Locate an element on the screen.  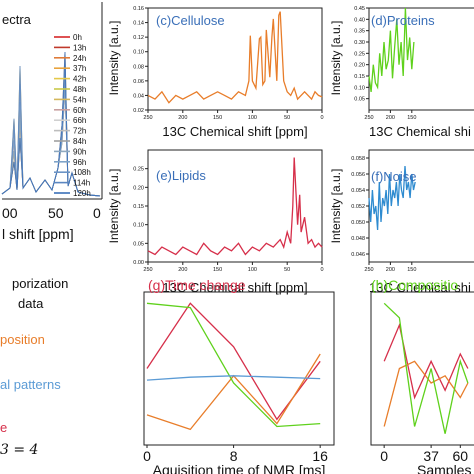
panel-c-ytick-label: 0.08 is located at coordinates (138, 67).